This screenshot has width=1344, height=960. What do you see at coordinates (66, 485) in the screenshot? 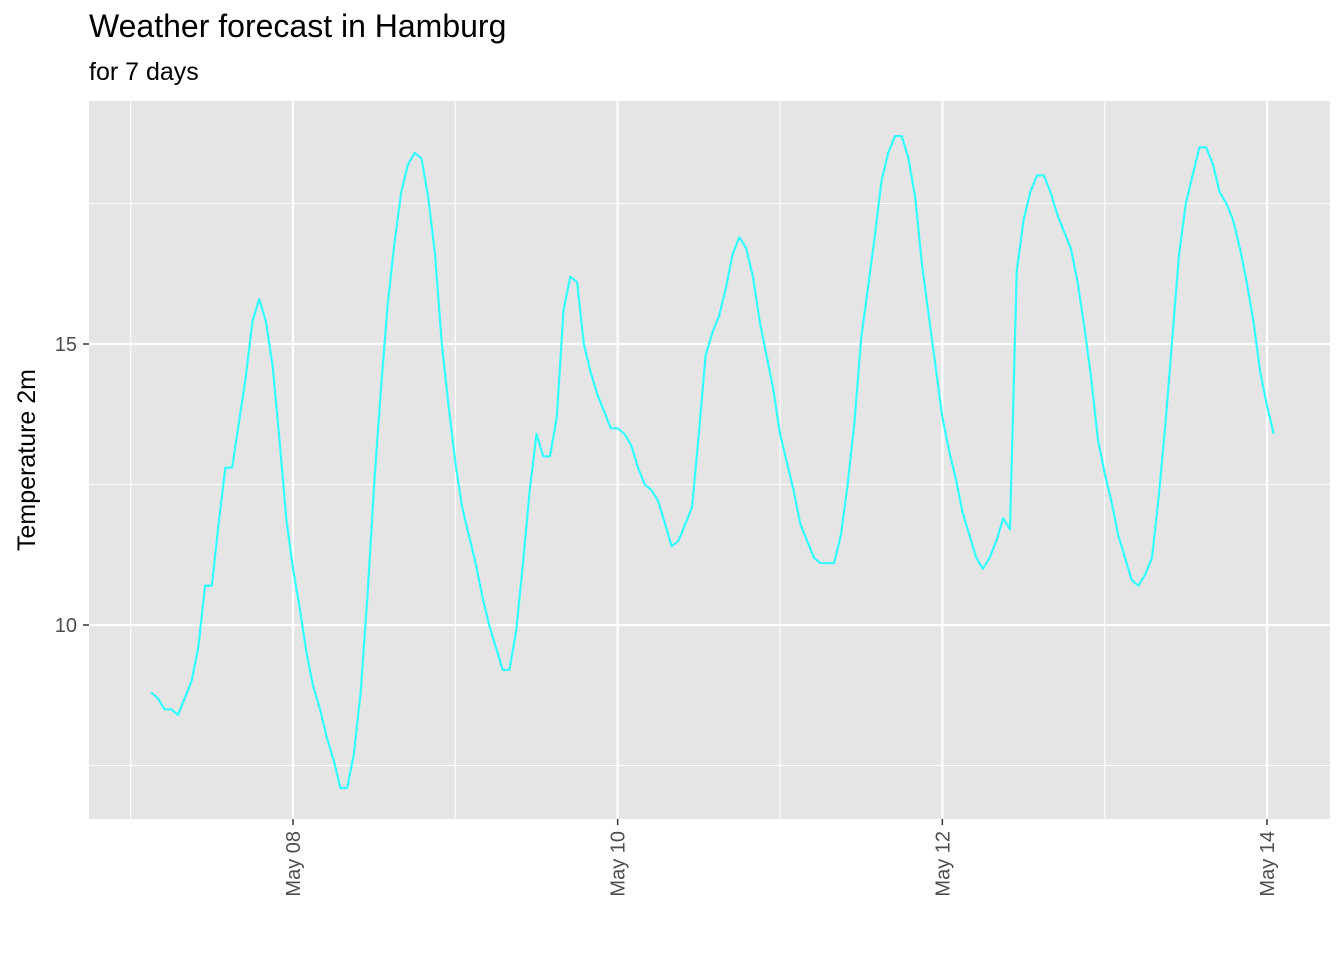
I see `y-axis-tick-labels: 10 15` at bounding box center [66, 485].